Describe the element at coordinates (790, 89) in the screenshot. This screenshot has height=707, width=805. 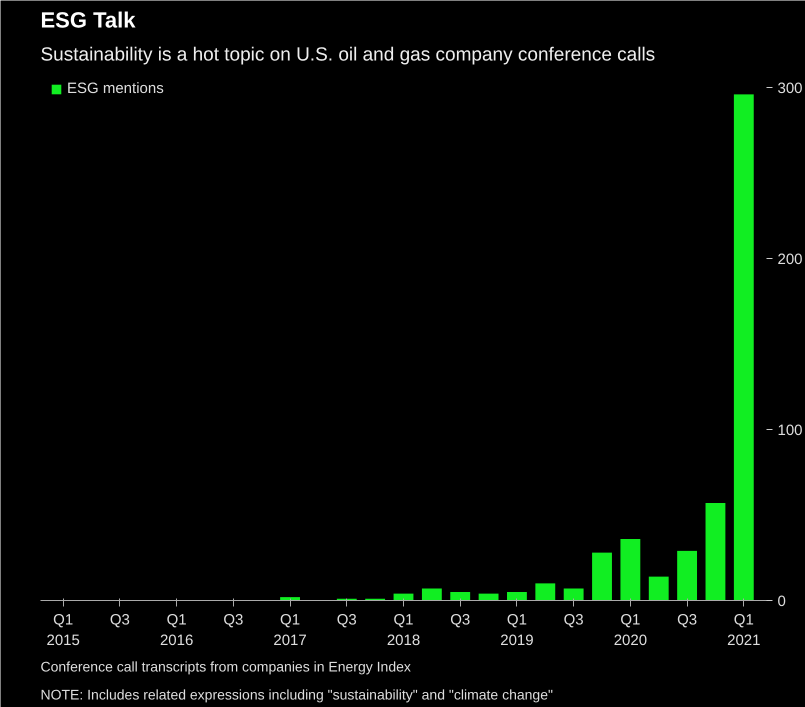
I see `y-tick-label: 300` at that location.